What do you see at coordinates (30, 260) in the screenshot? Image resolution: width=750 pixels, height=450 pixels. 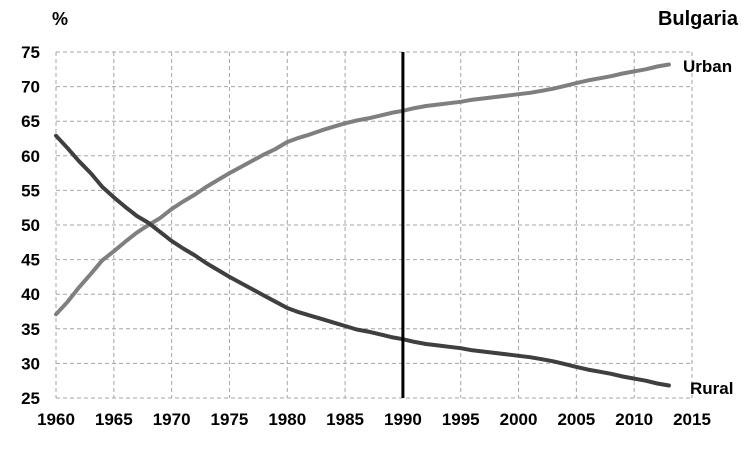 I see `y-tick-label: 45` at bounding box center [30, 260].